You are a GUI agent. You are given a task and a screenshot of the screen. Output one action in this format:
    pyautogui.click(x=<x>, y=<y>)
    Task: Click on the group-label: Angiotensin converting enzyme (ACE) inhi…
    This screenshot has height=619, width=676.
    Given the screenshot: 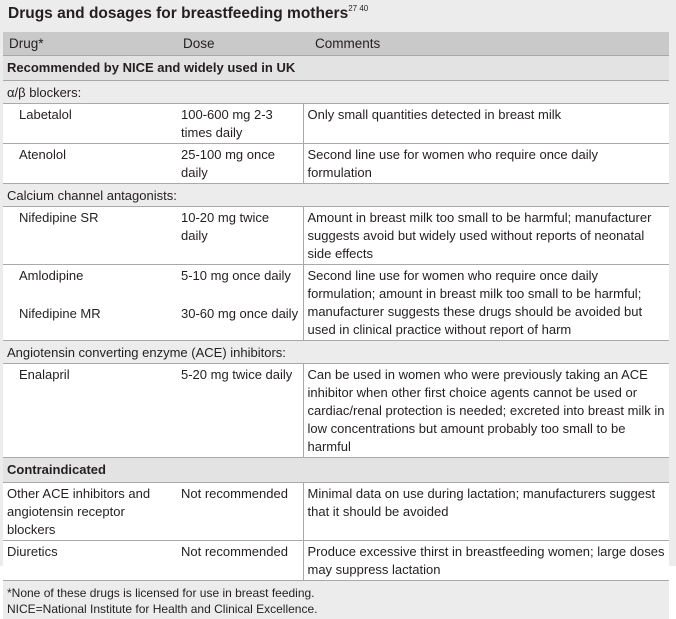 What is the action you would take?
    pyautogui.click(x=336, y=352)
    